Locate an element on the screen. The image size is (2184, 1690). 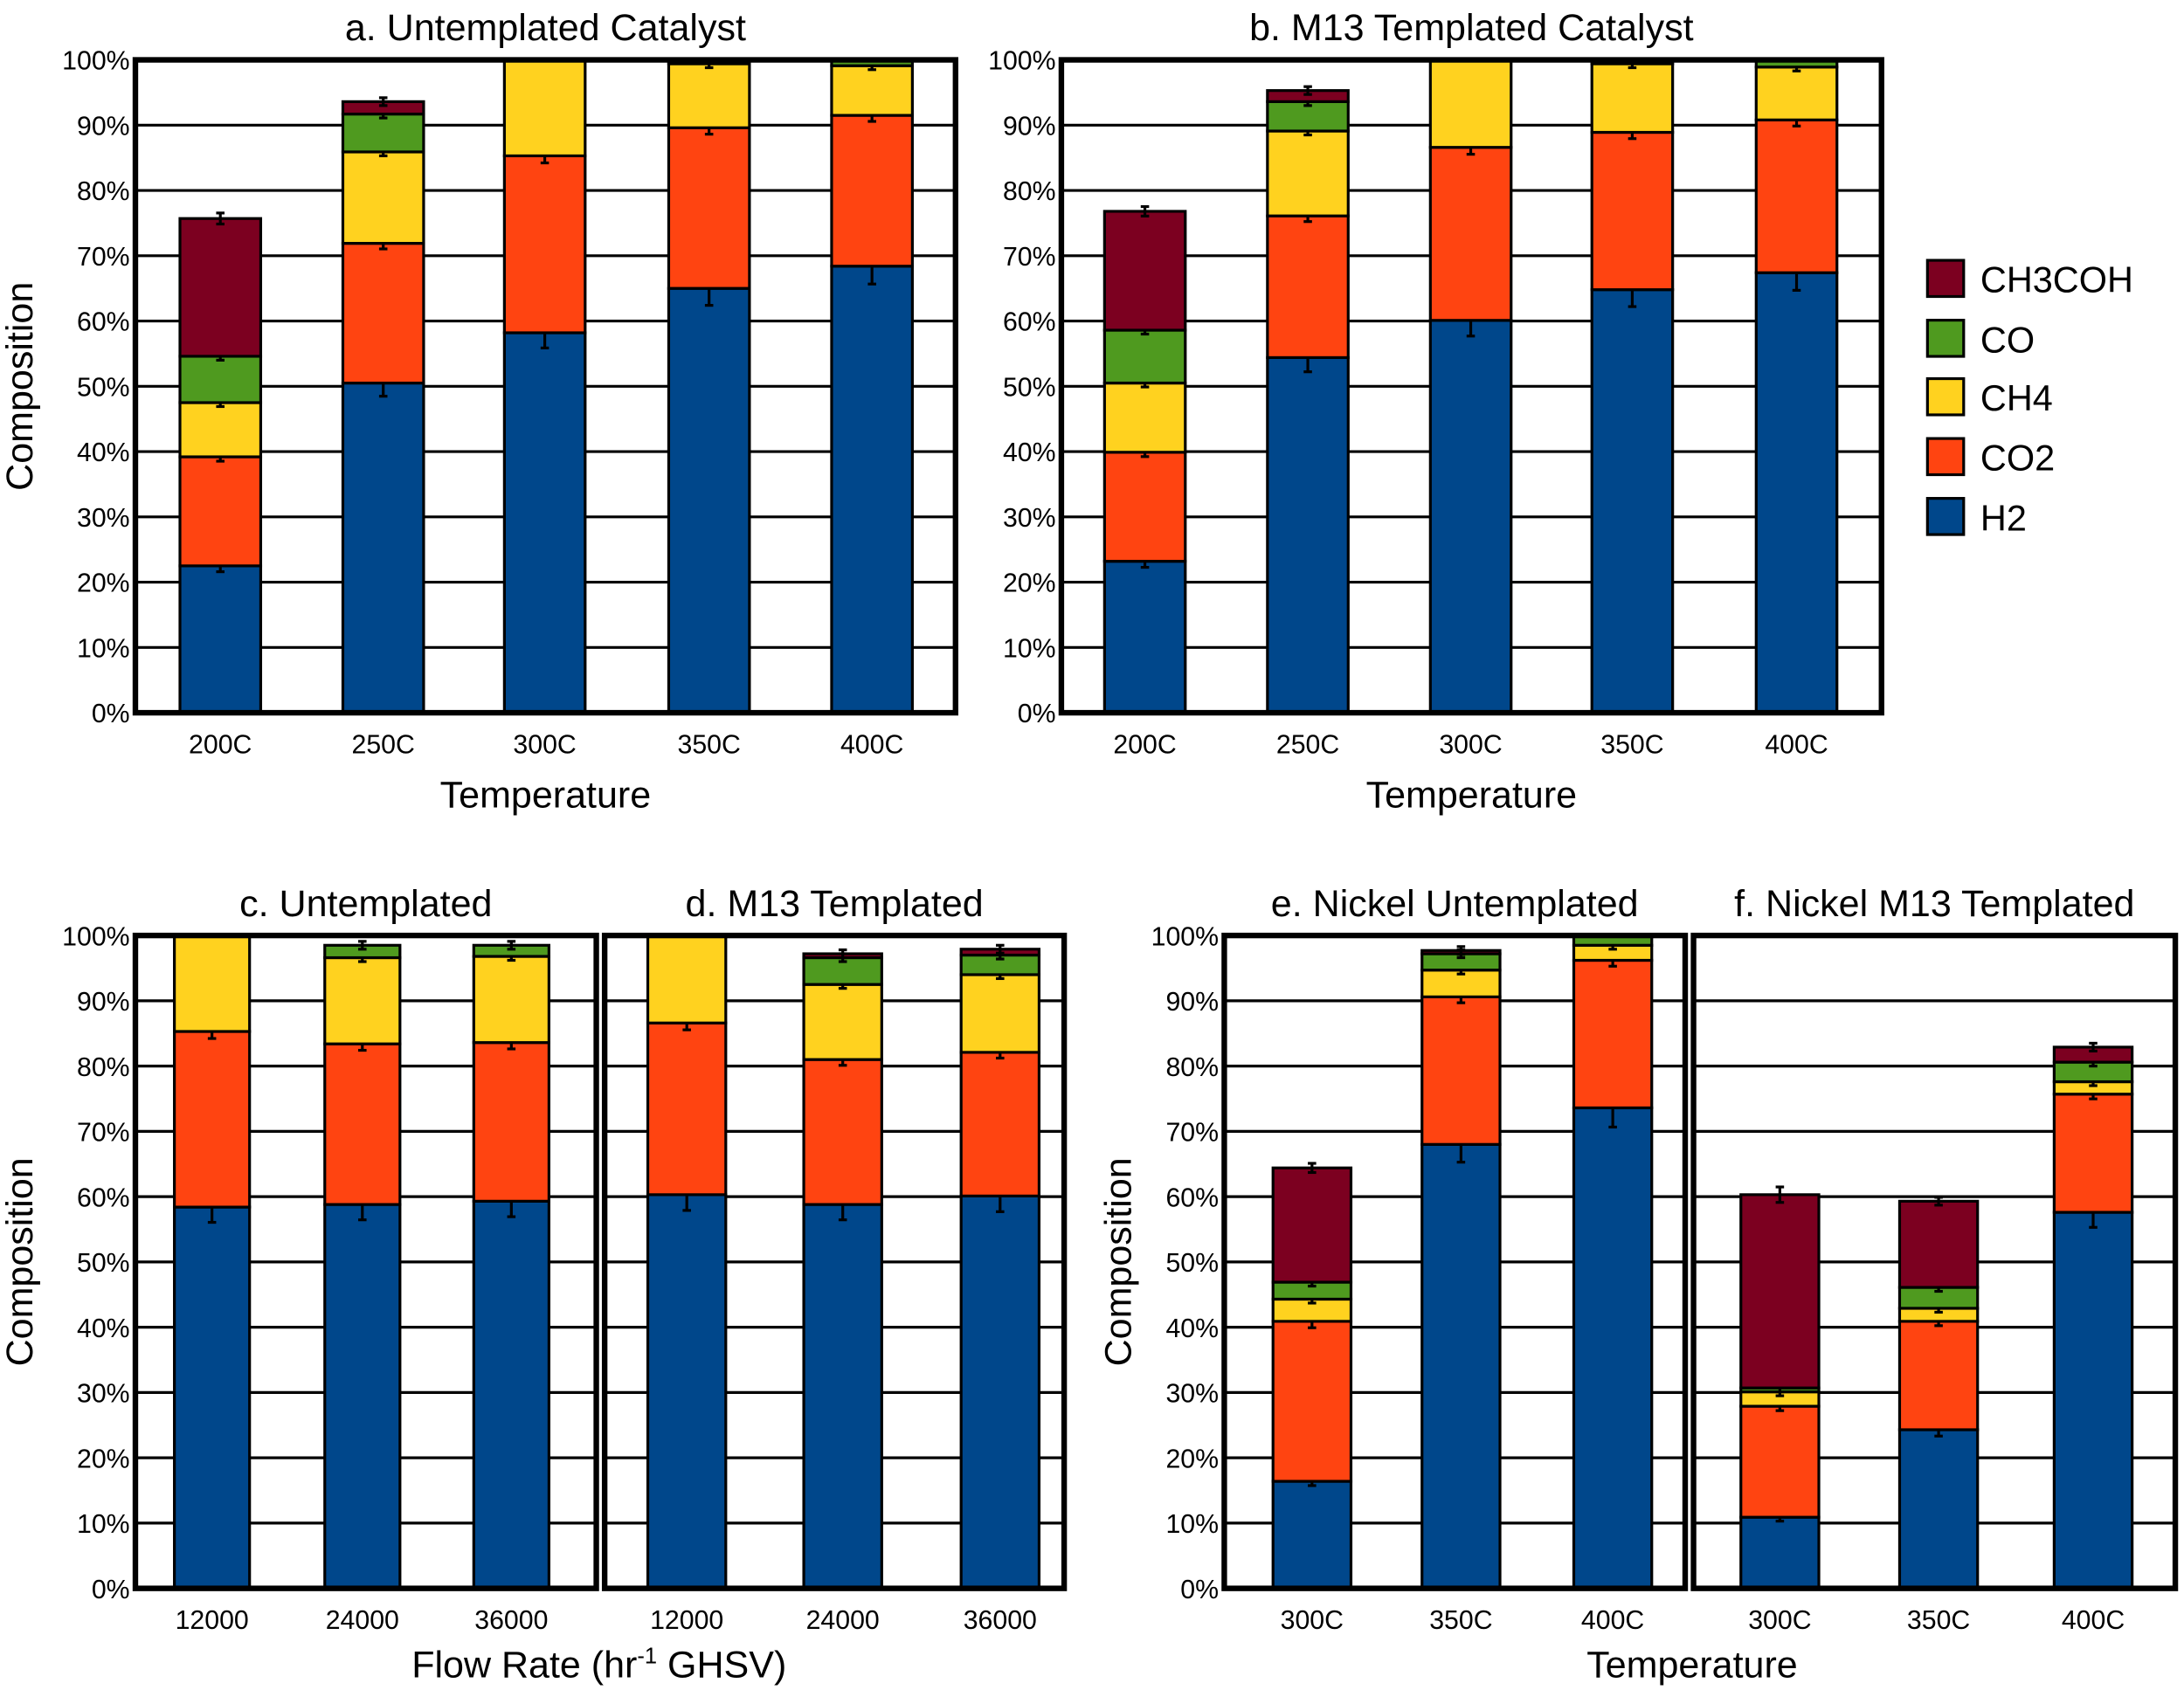
panel-b-xtick-label: 250C is located at coordinates (1307, 744).